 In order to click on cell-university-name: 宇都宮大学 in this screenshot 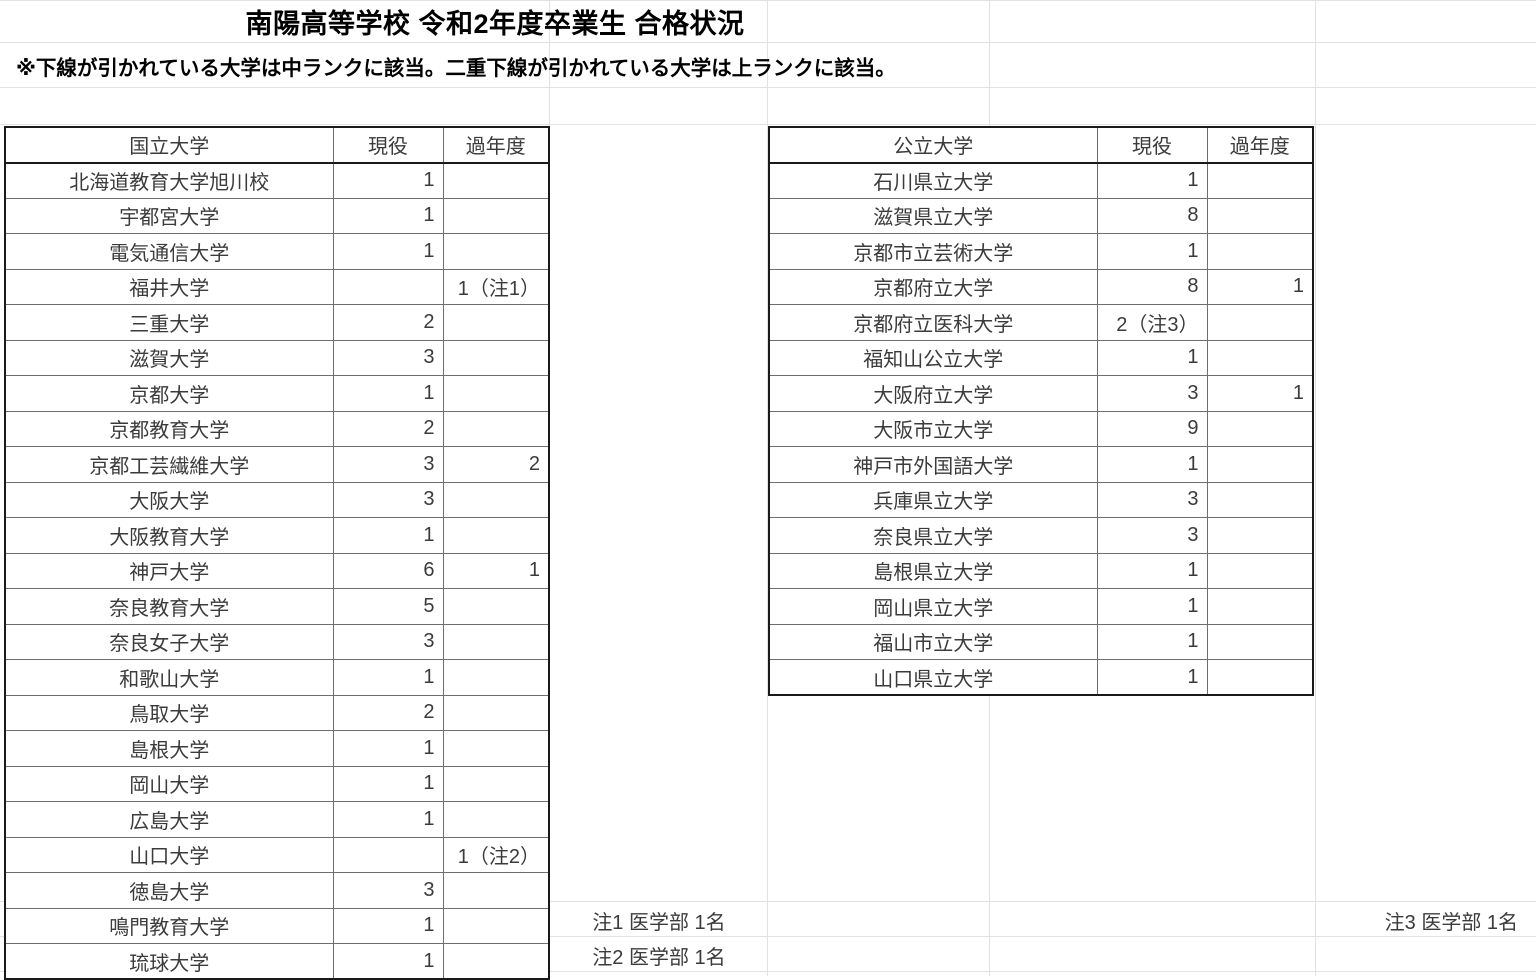, I will do `click(169, 215)`.